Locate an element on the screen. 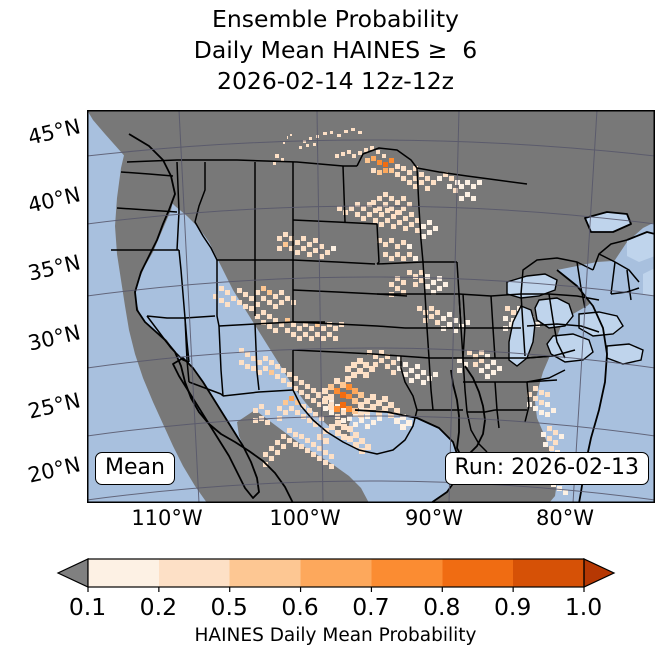 The image size is (671, 658). run-badge: Run: 2026-02-13 is located at coordinates (546, 469).